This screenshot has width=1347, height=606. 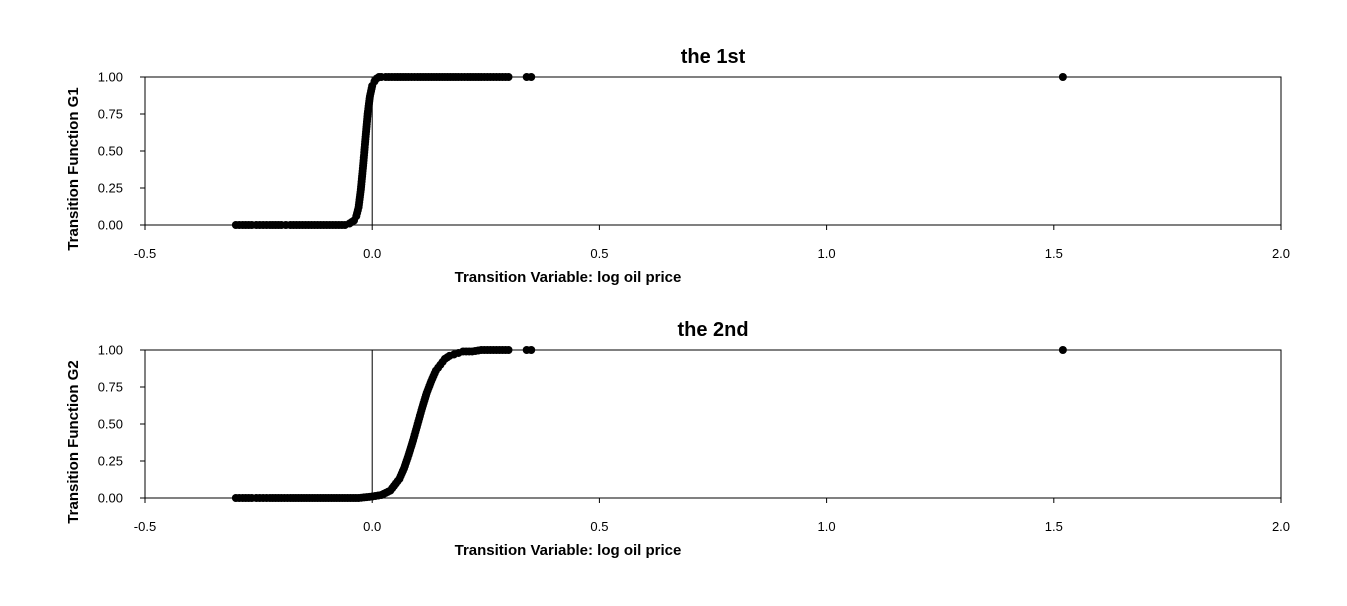 I want to click on y-axis-label: Transition Function G1, so click(x=73, y=168).